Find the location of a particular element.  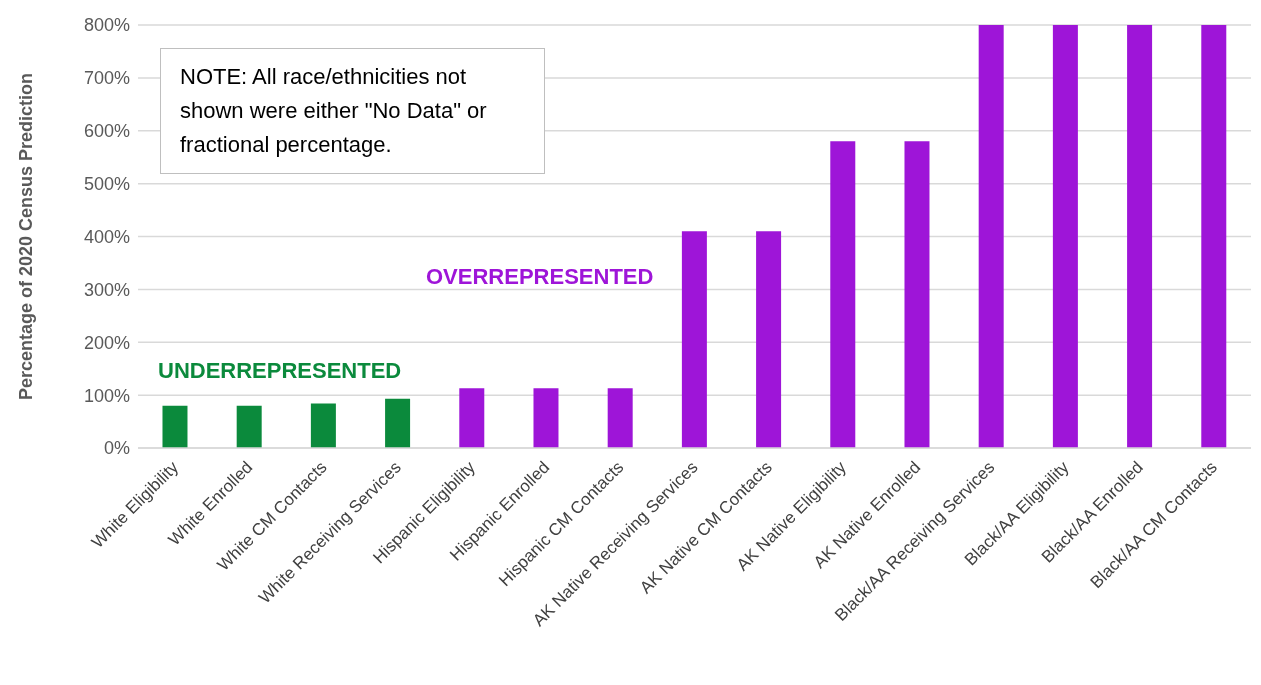

y-tick-label: 700% is located at coordinates (106, 78).